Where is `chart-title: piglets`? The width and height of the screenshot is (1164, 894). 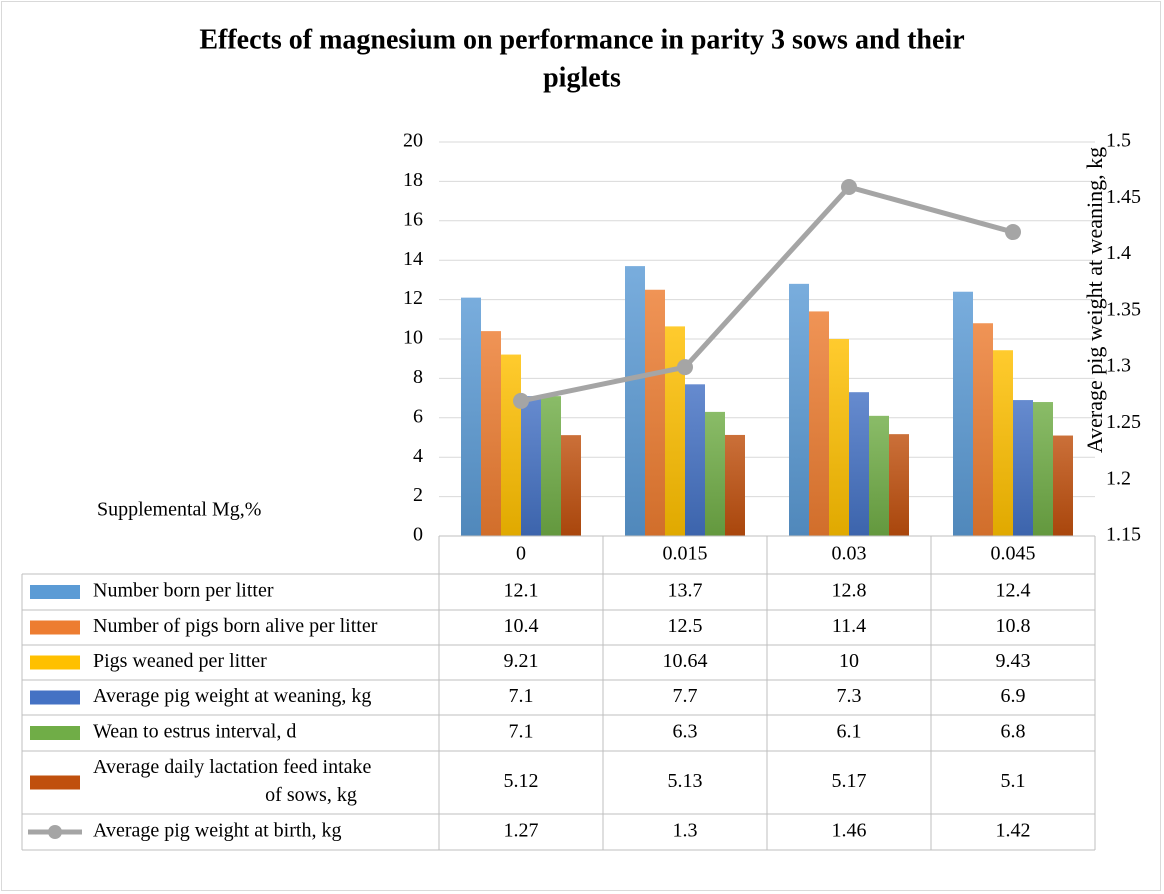
chart-title: piglets is located at coordinates (582, 77).